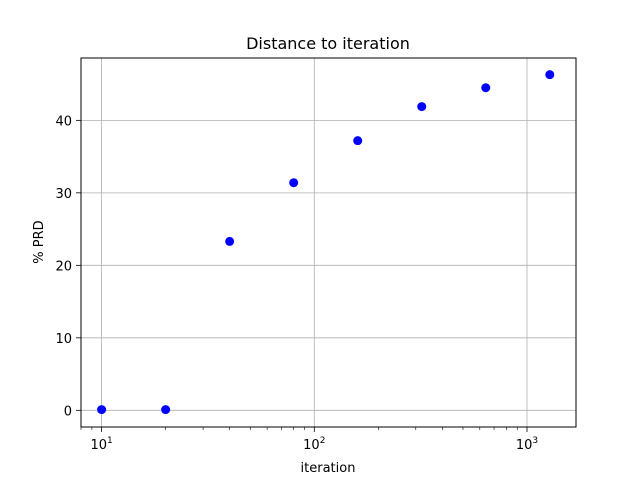  I want to click on y-tick-label: 30, so click(63, 194).